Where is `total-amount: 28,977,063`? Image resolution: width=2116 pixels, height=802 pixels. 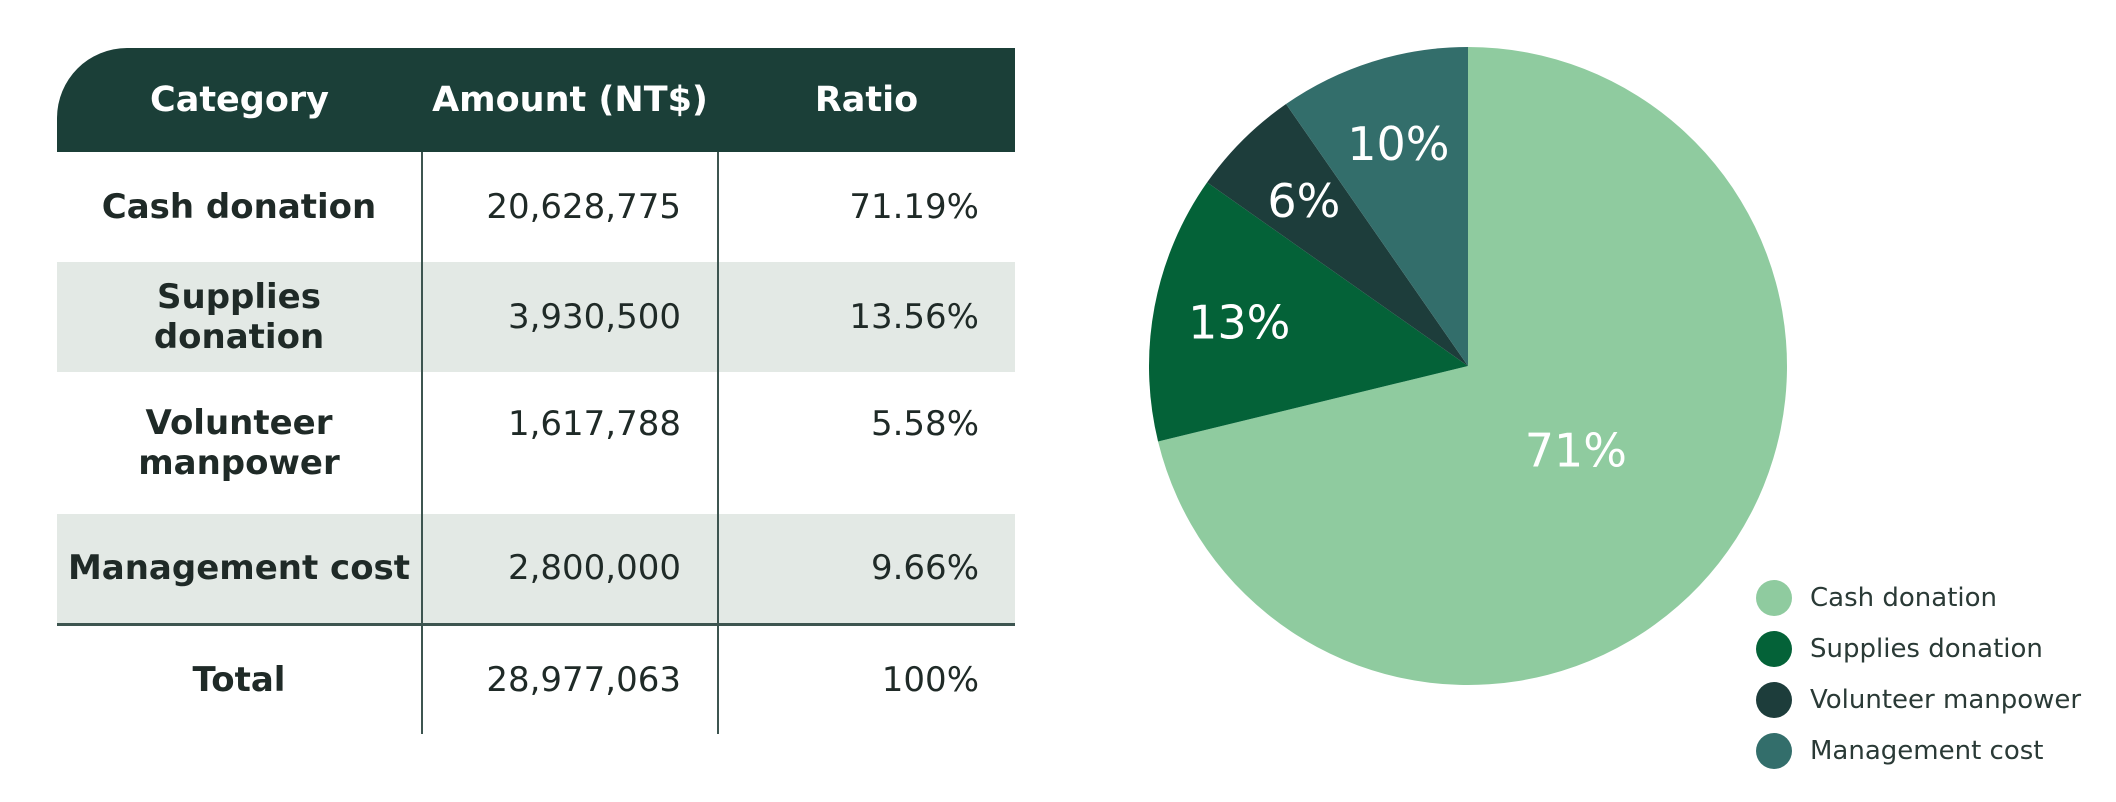 total-amount: 28,977,063 is located at coordinates (569, 678).